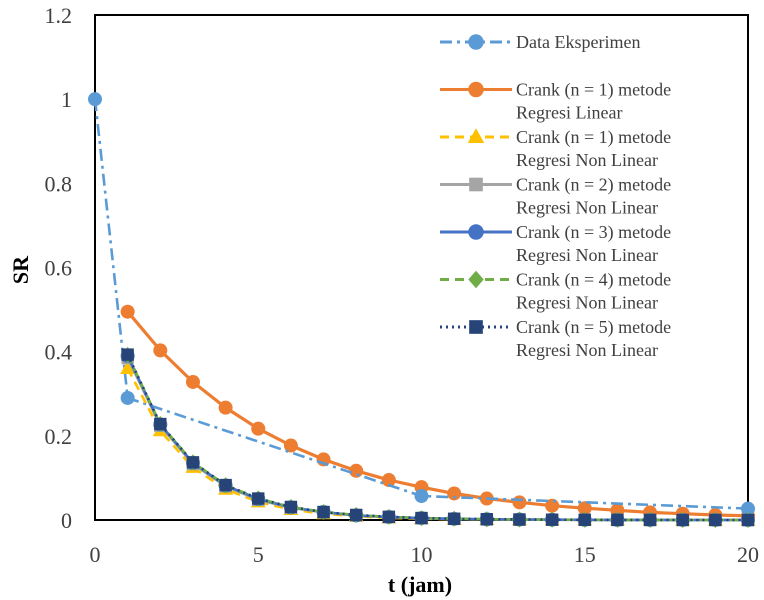  What do you see at coordinates (258, 554) in the screenshot?
I see `x-tick-label: 5` at bounding box center [258, 554].